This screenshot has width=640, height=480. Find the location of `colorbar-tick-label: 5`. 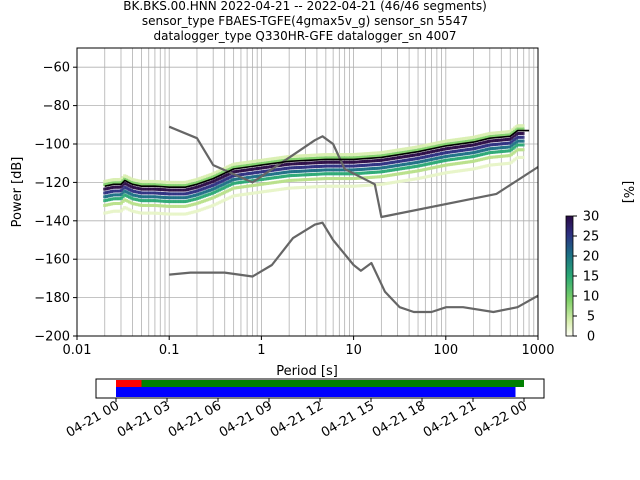

colorbar-tick-label: 5 is located at coordinates (591, 317).